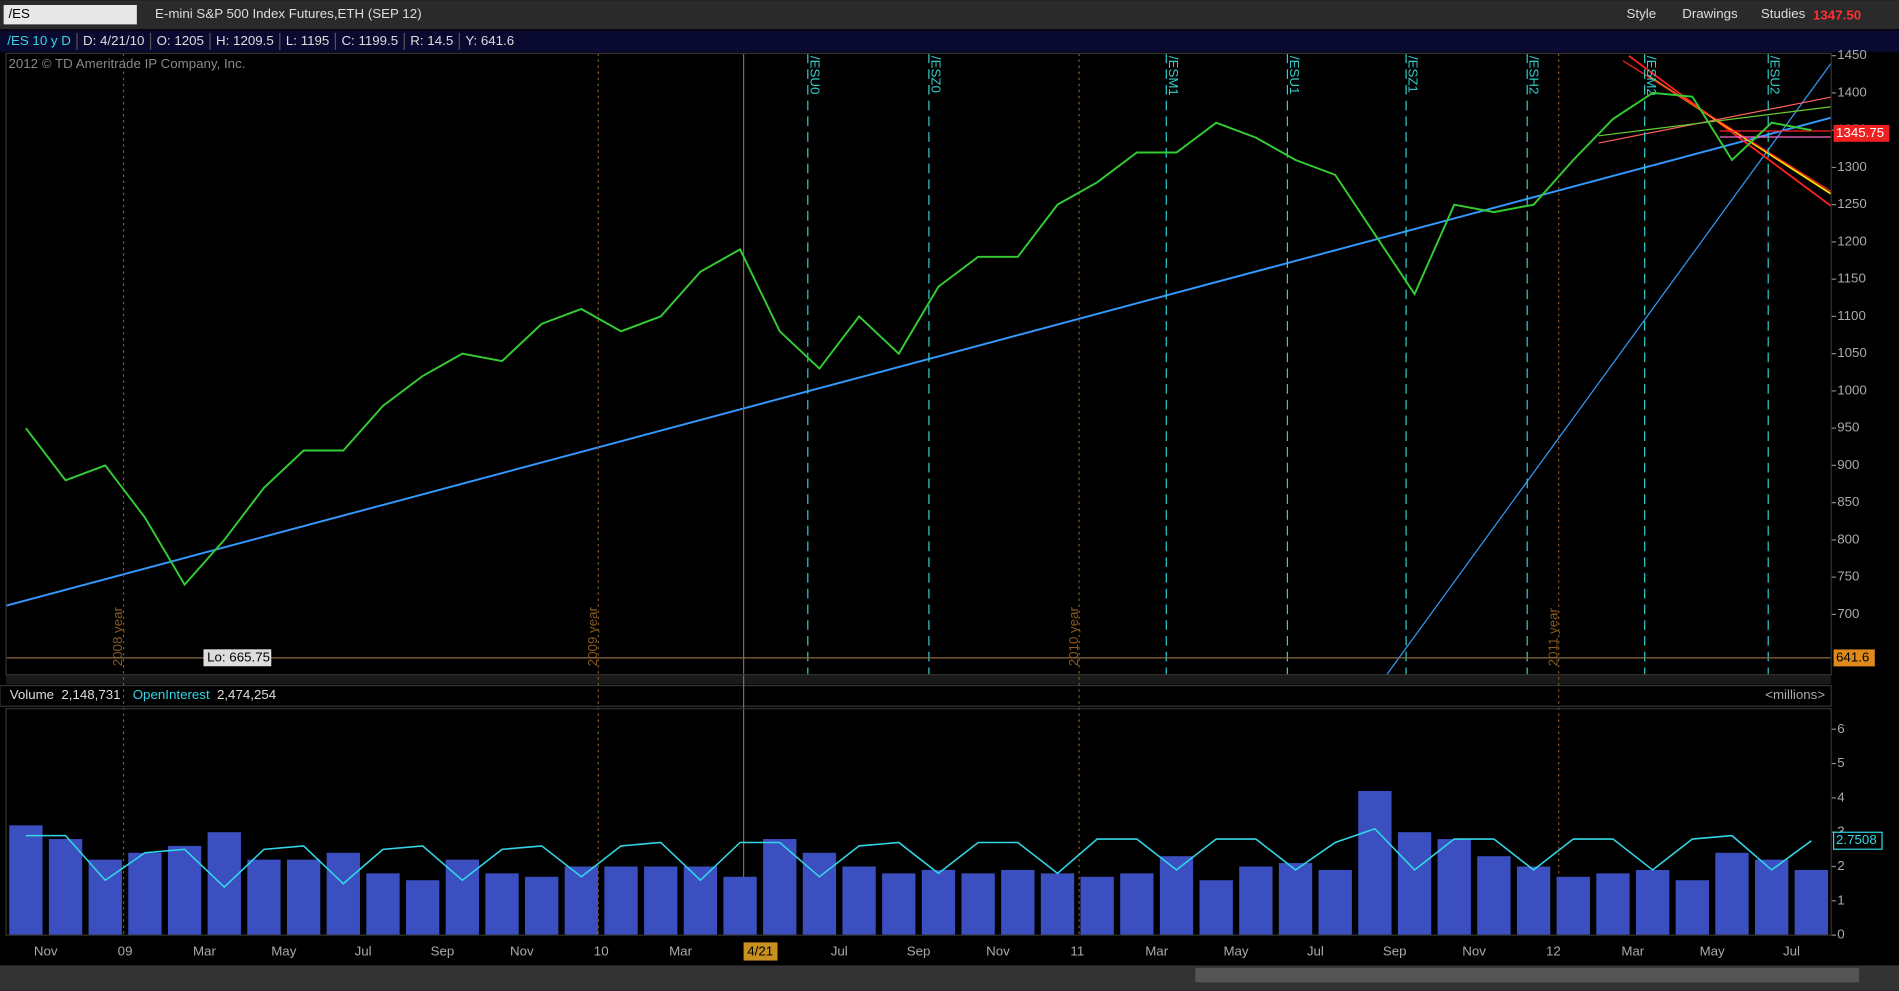 The width and height of the screenshot is (1899, 991). Describe the element at coordinates (1173, 76) in the screenshot. I see `expiry-label: /ESM1` at that location.